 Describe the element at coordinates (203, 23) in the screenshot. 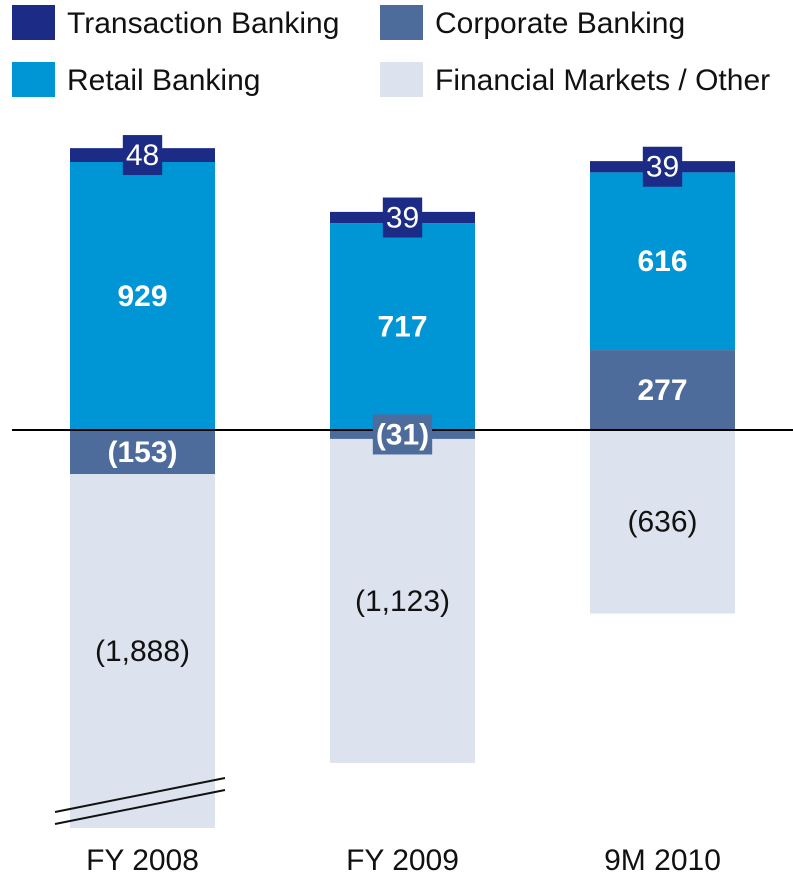

I see `legend-label: Transaction Banking` at that location.